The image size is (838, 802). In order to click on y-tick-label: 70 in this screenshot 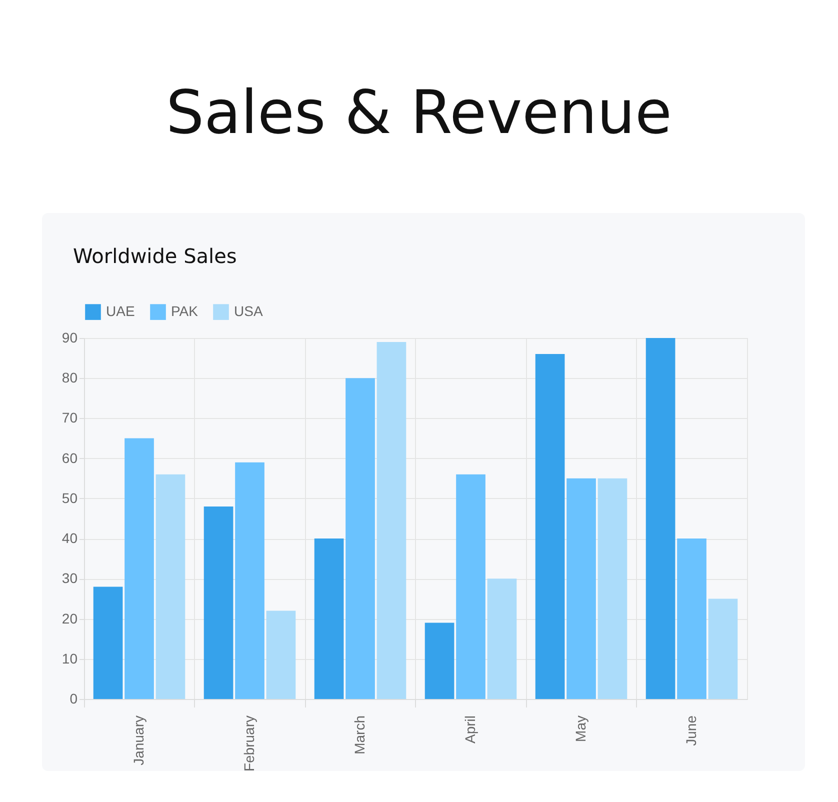, I will do `click(70, 418)`.